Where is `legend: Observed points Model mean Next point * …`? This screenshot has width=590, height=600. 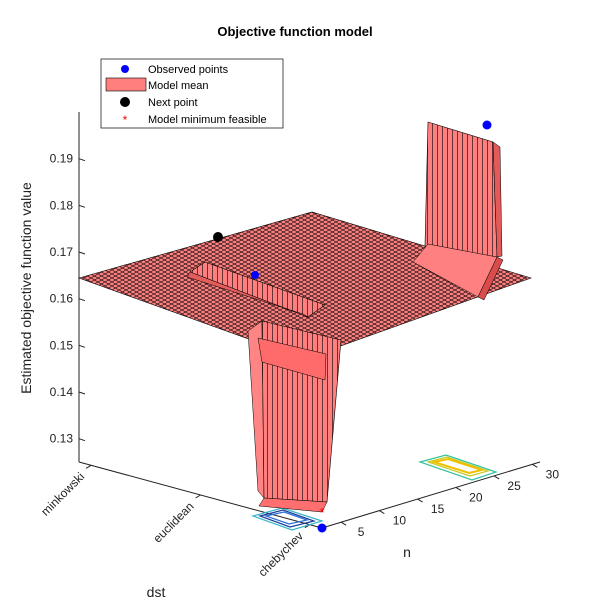 legend: Observed points Model mean Next point * … is located at coordinates (192, 93).